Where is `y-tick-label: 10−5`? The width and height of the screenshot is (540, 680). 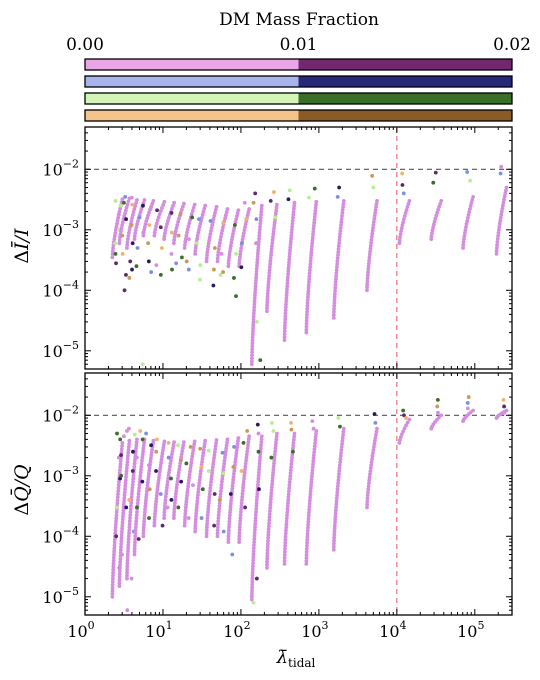 y-tick-label: 10−5 is located at coordinates (60, 596).